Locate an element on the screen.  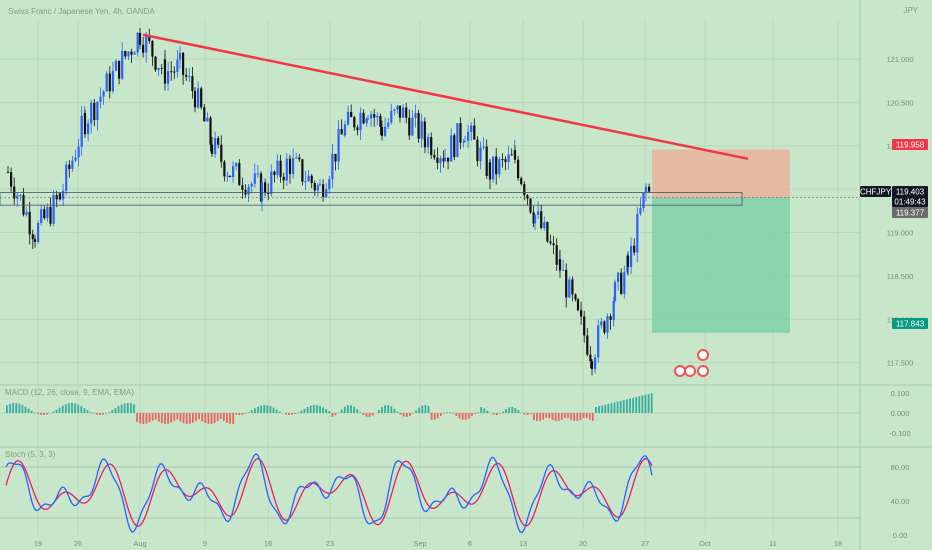
price-tick: 118.500 is located at coordinates (900, 276).